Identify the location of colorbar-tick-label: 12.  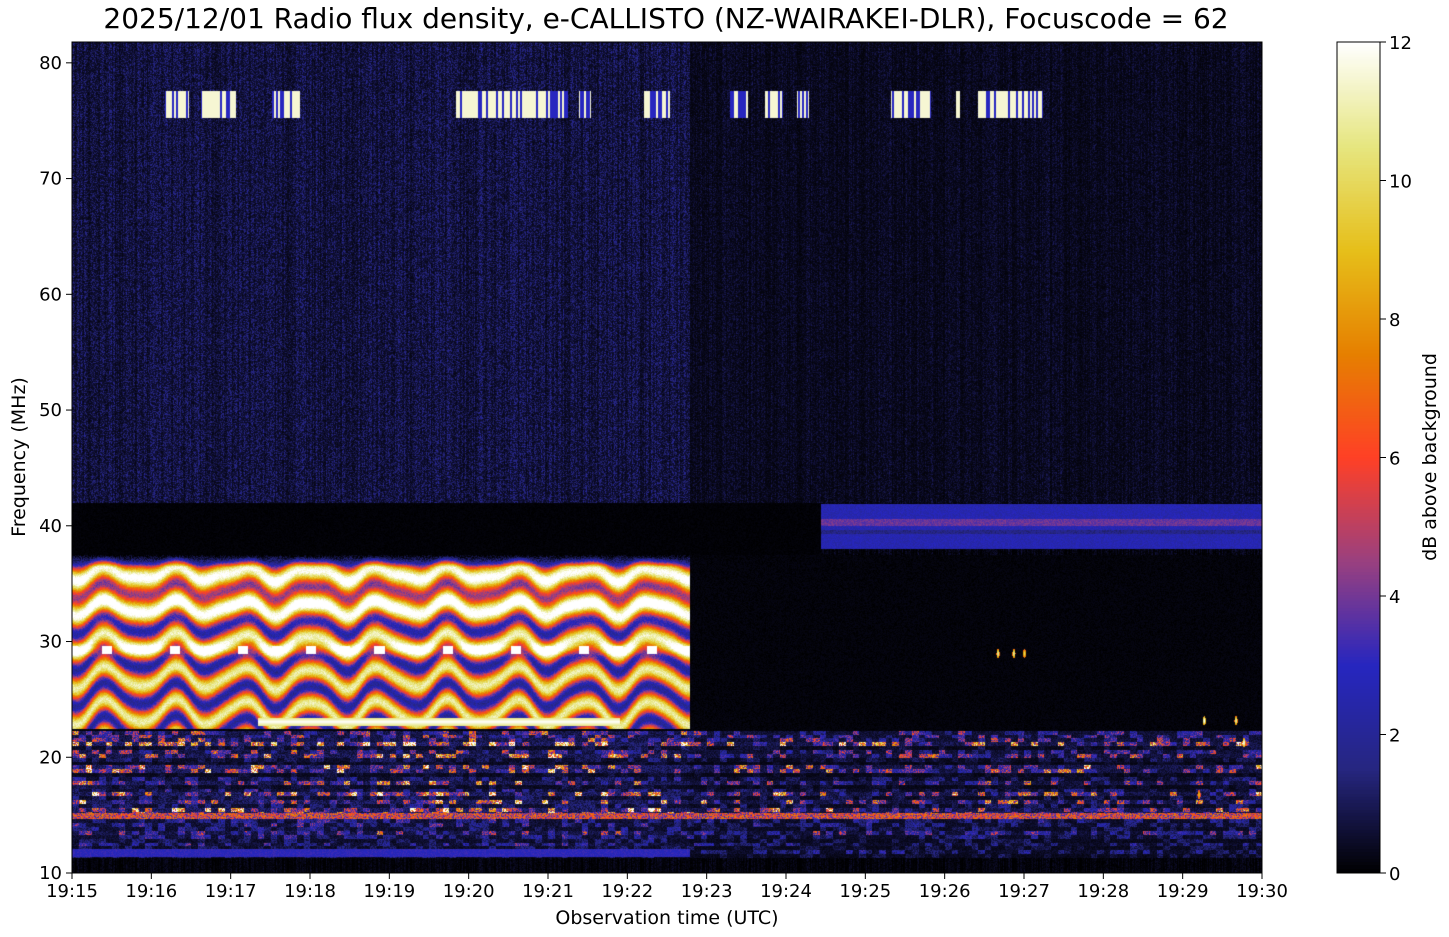
(1400, 43).